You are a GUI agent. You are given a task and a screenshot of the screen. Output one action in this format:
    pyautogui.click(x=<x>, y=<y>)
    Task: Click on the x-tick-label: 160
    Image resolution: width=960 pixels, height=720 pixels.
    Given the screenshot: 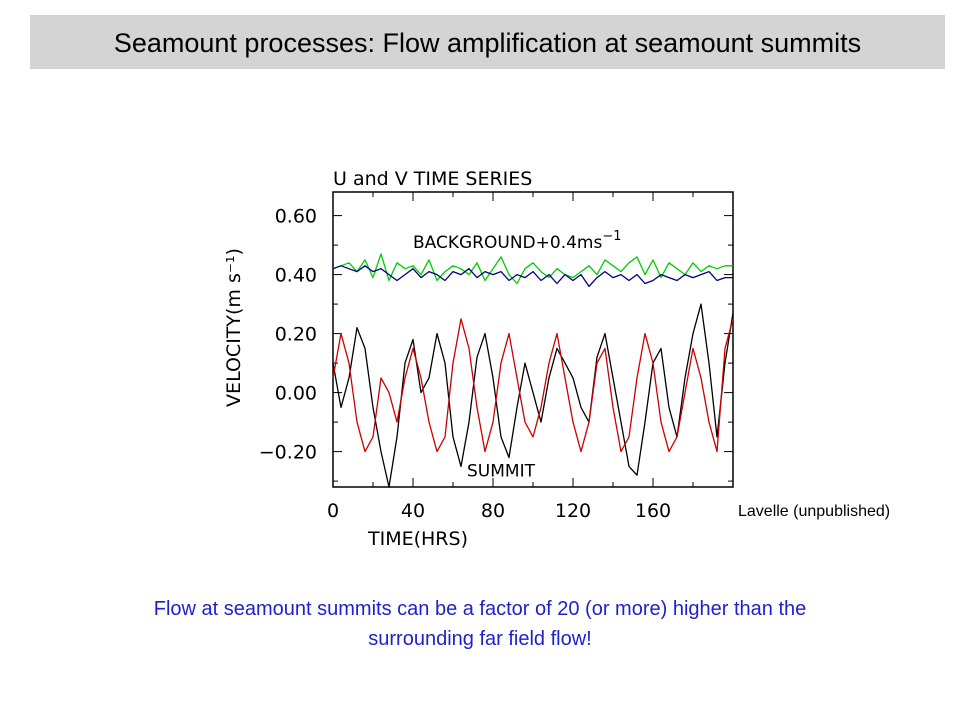 What is the action you would take?
    pyautogui.click(x=653, y=511)
    